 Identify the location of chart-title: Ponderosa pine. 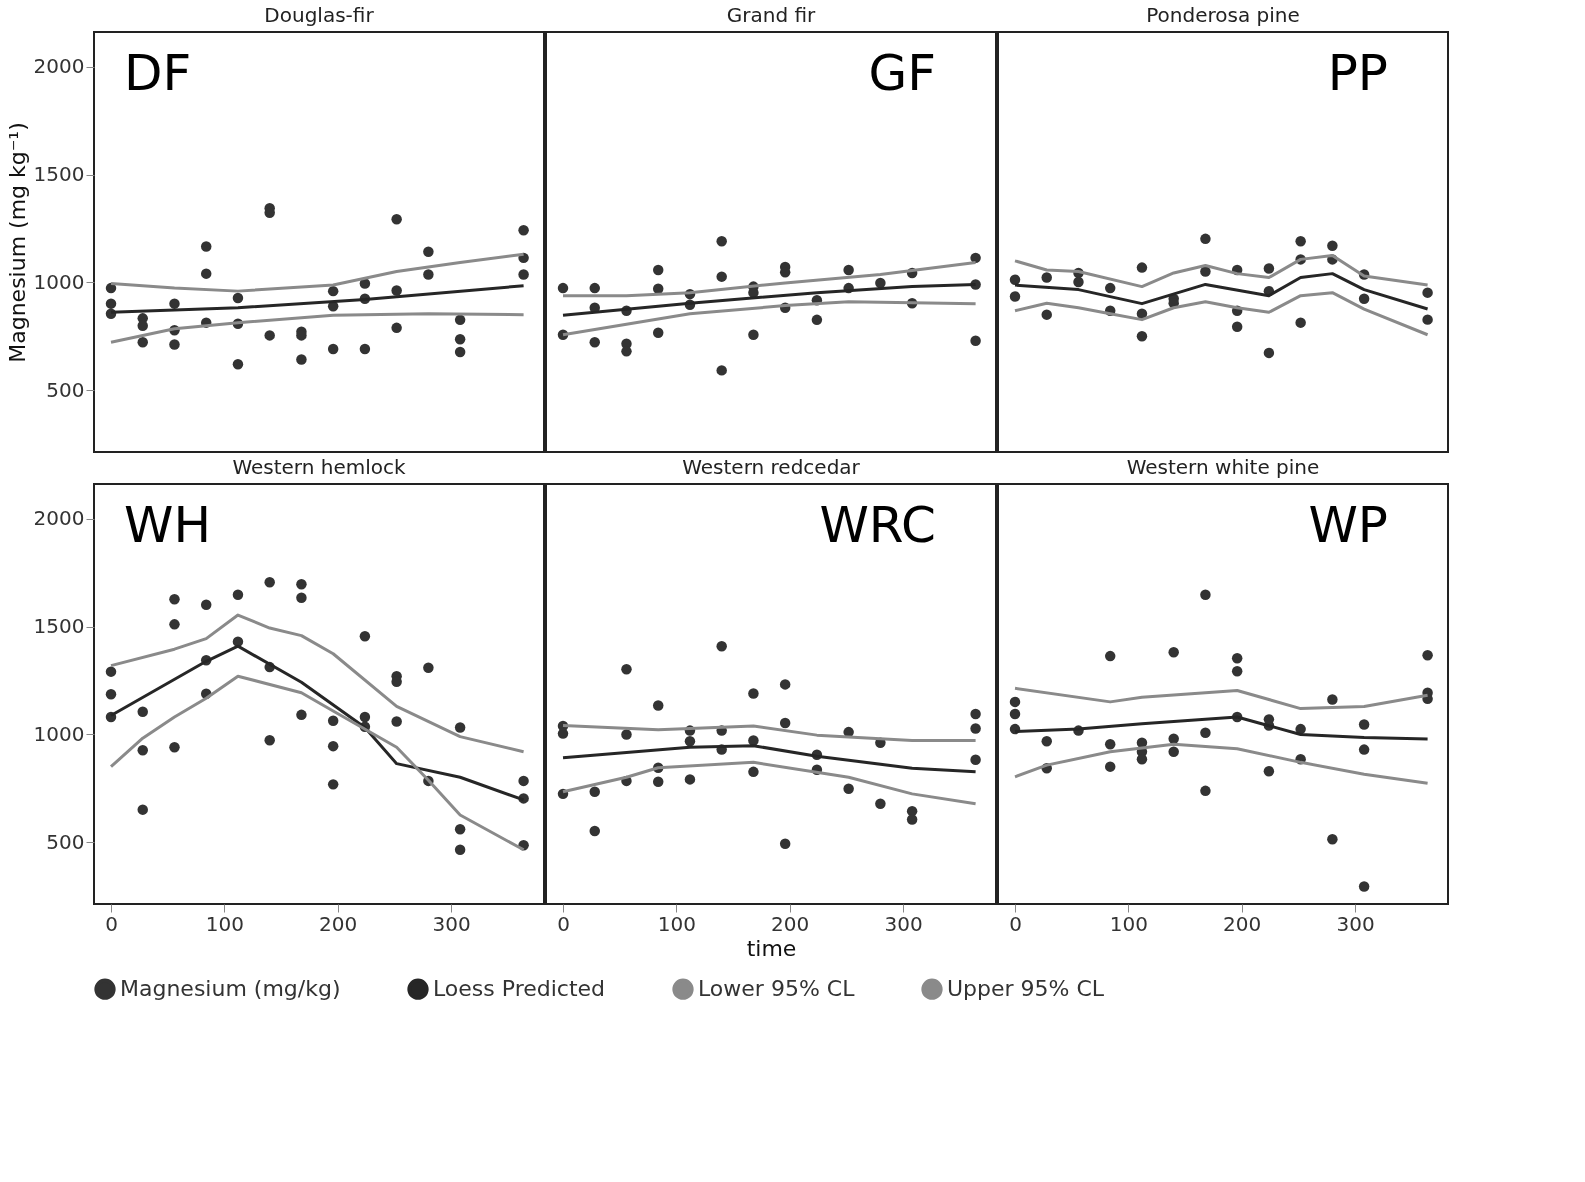
(1223, 15).